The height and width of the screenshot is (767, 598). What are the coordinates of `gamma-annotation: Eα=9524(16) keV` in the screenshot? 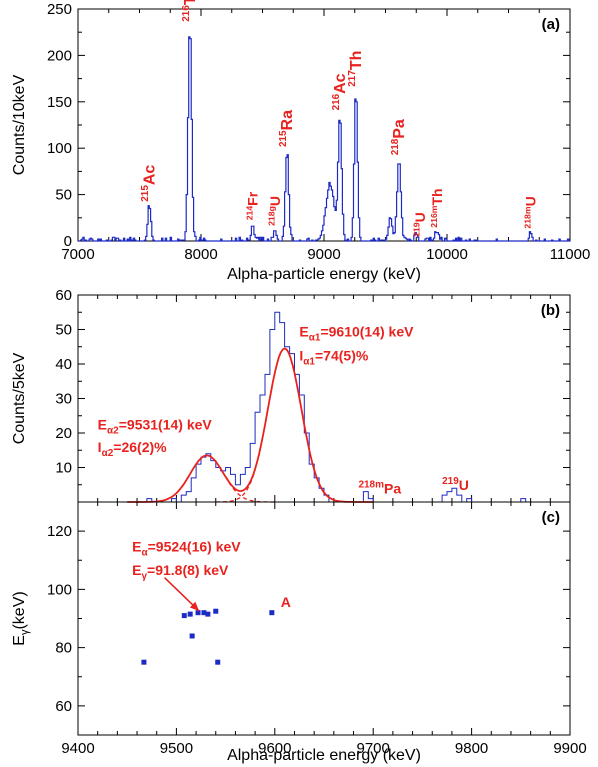 It's located at (186, 549).